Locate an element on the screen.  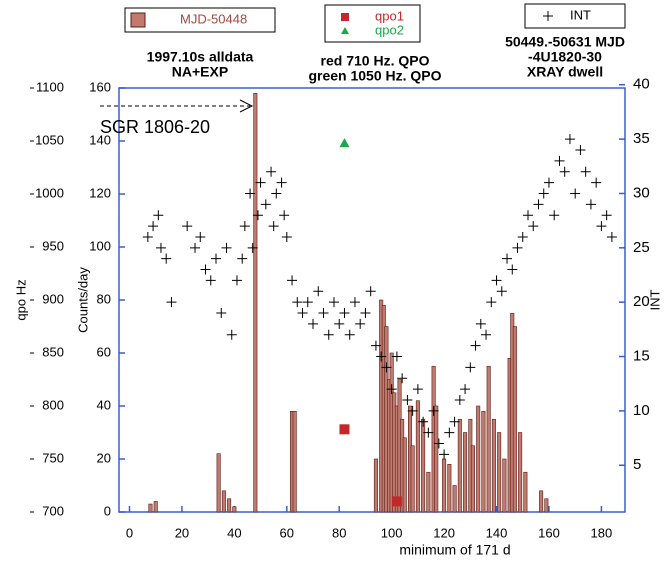
y-tick-label: 0 is located at coordinates (107, 510).